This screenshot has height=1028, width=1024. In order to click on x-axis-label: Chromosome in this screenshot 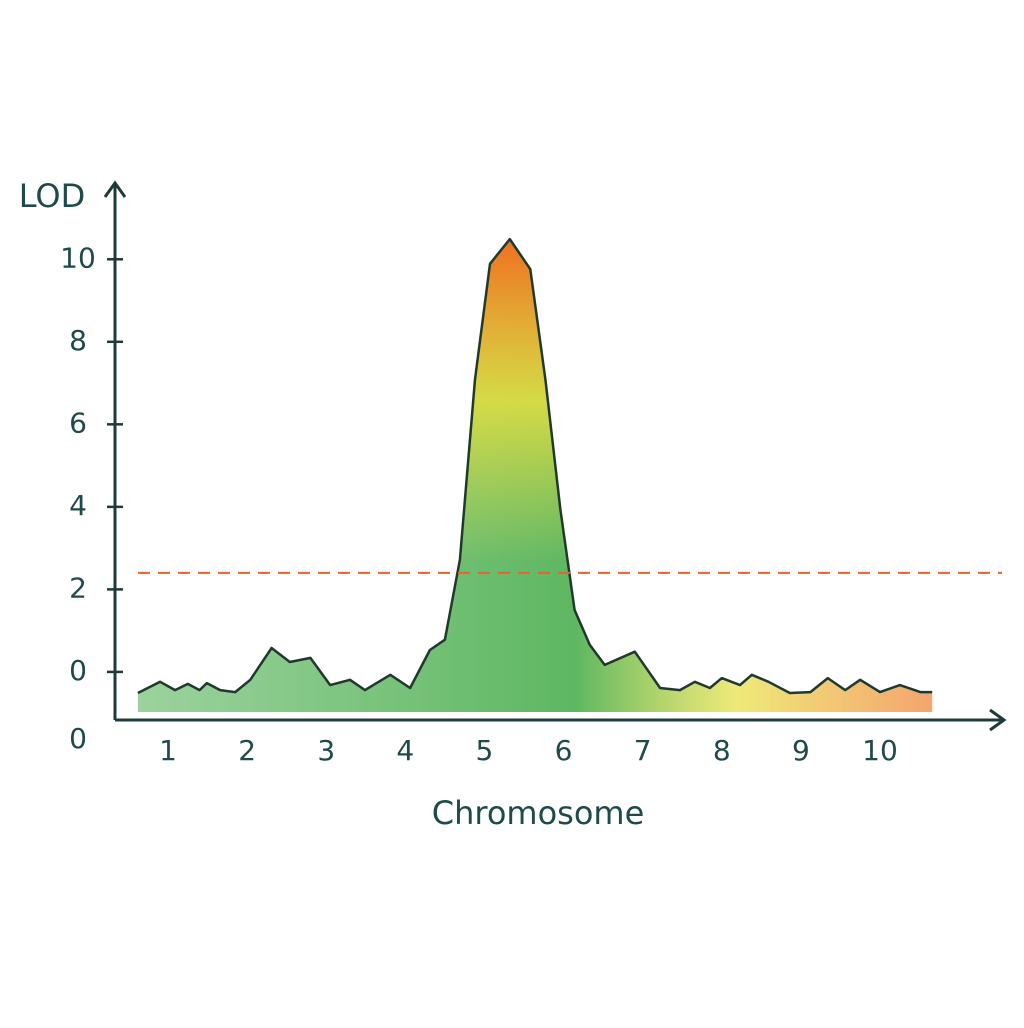, I will do `click(538, 813)`.